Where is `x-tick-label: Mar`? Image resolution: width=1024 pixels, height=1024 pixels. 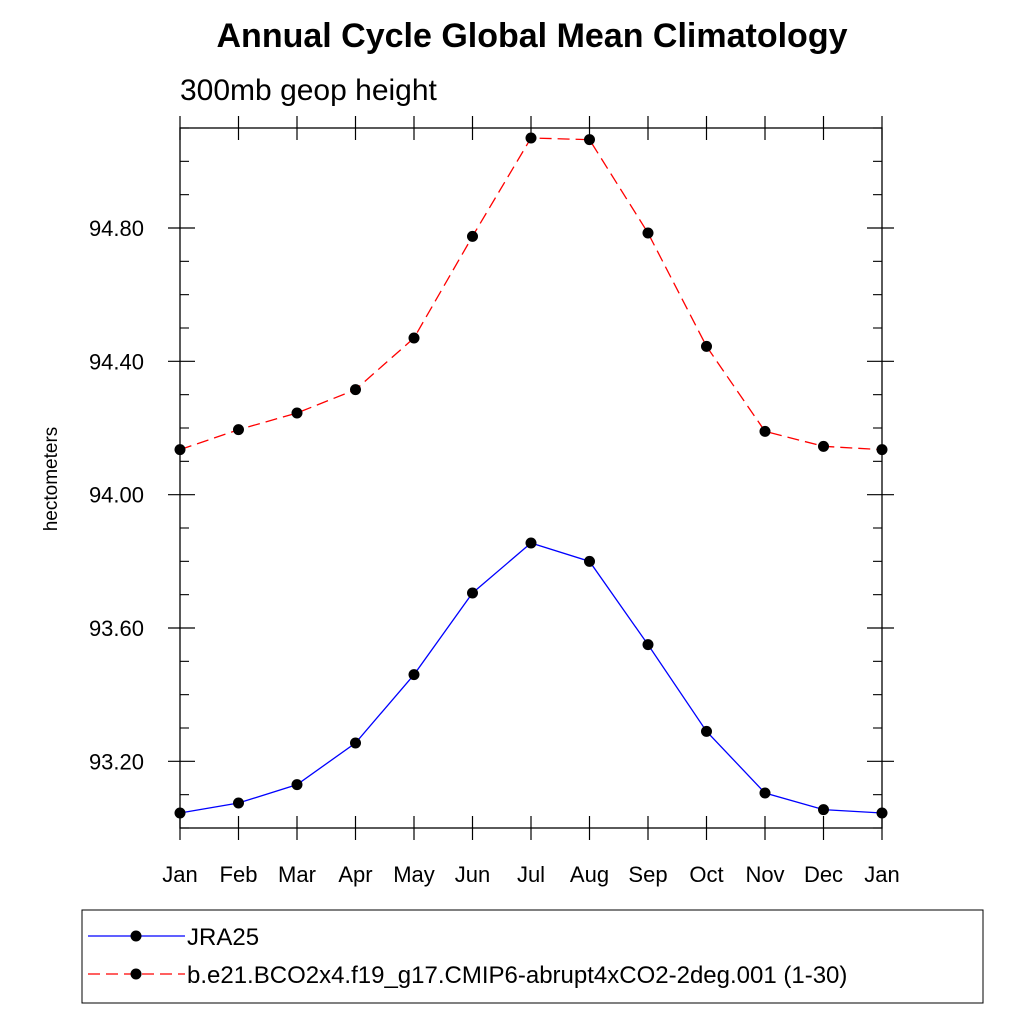 x-tick-label: Mar is located at coordinates (297, 874).